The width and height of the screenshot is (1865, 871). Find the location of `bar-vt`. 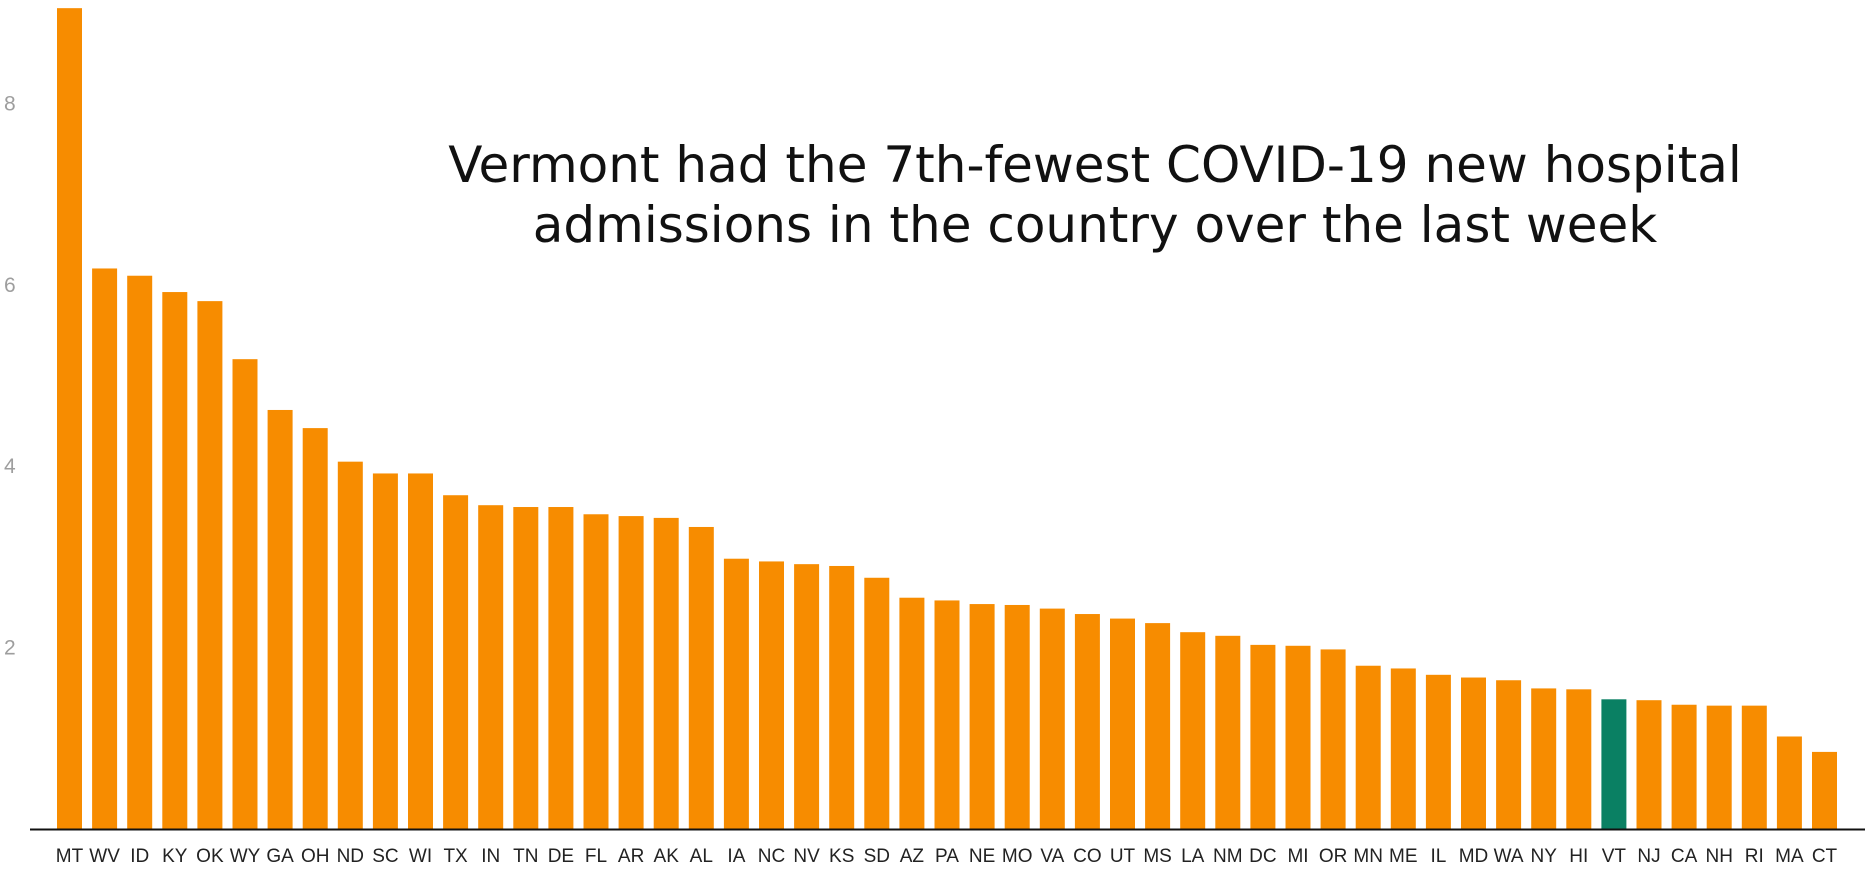

bar-vt is located at coordinates (1614, 764).